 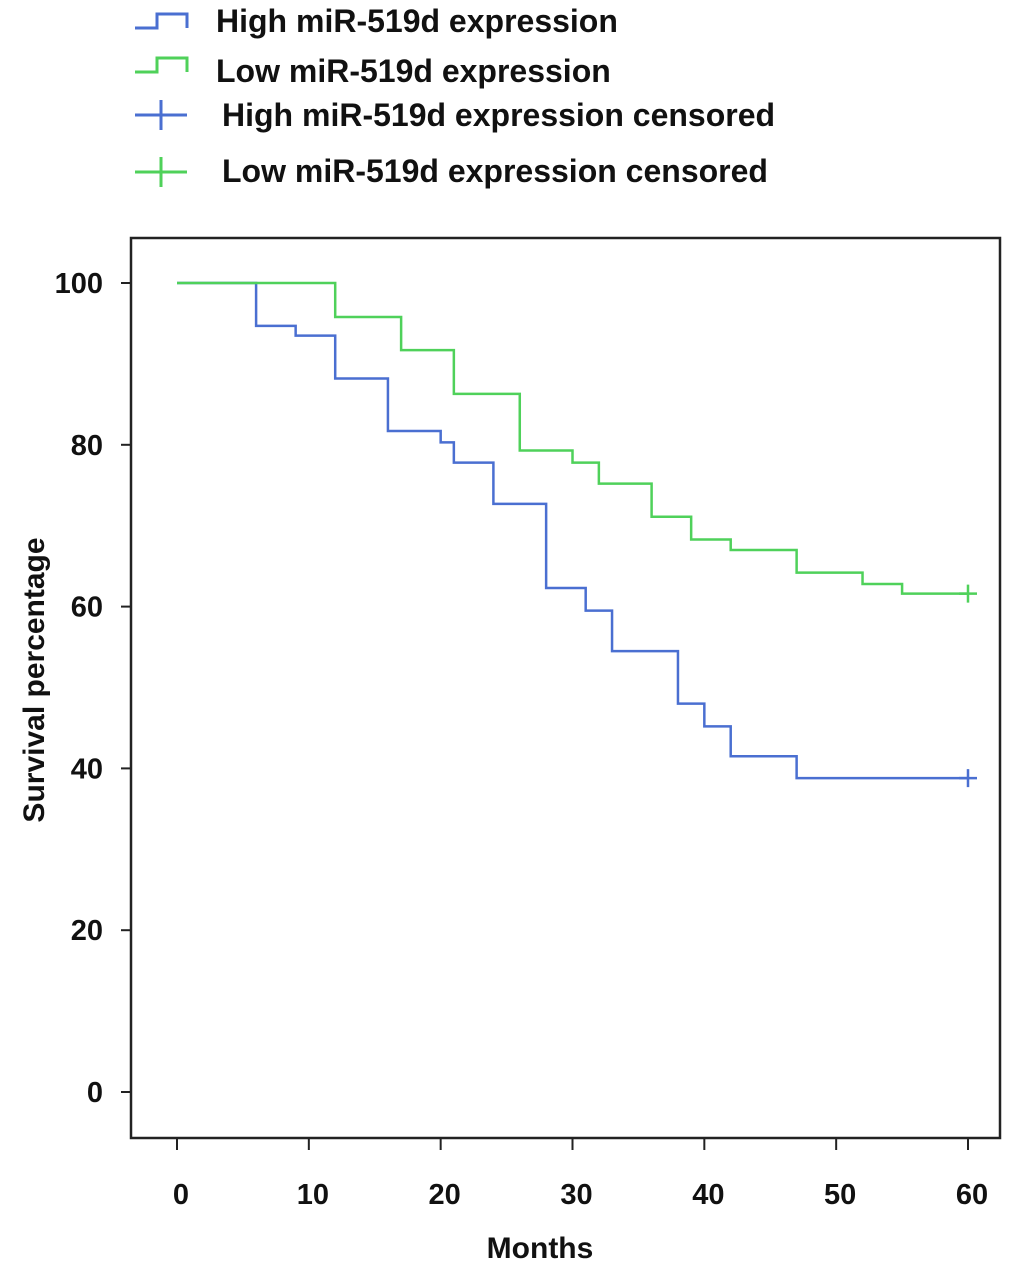 I want to click on series-low-censor-mark, so click(x=968, y=593).